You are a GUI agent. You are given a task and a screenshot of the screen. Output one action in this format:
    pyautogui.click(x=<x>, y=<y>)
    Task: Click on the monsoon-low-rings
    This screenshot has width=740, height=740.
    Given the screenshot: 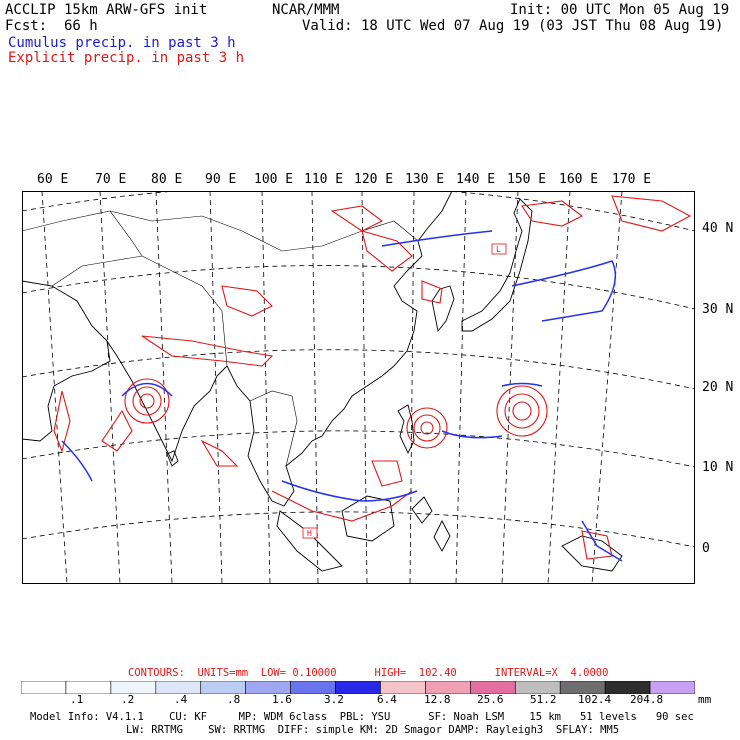 What is the action you would take?
    pyautogui.click(x=147, y=401)
    